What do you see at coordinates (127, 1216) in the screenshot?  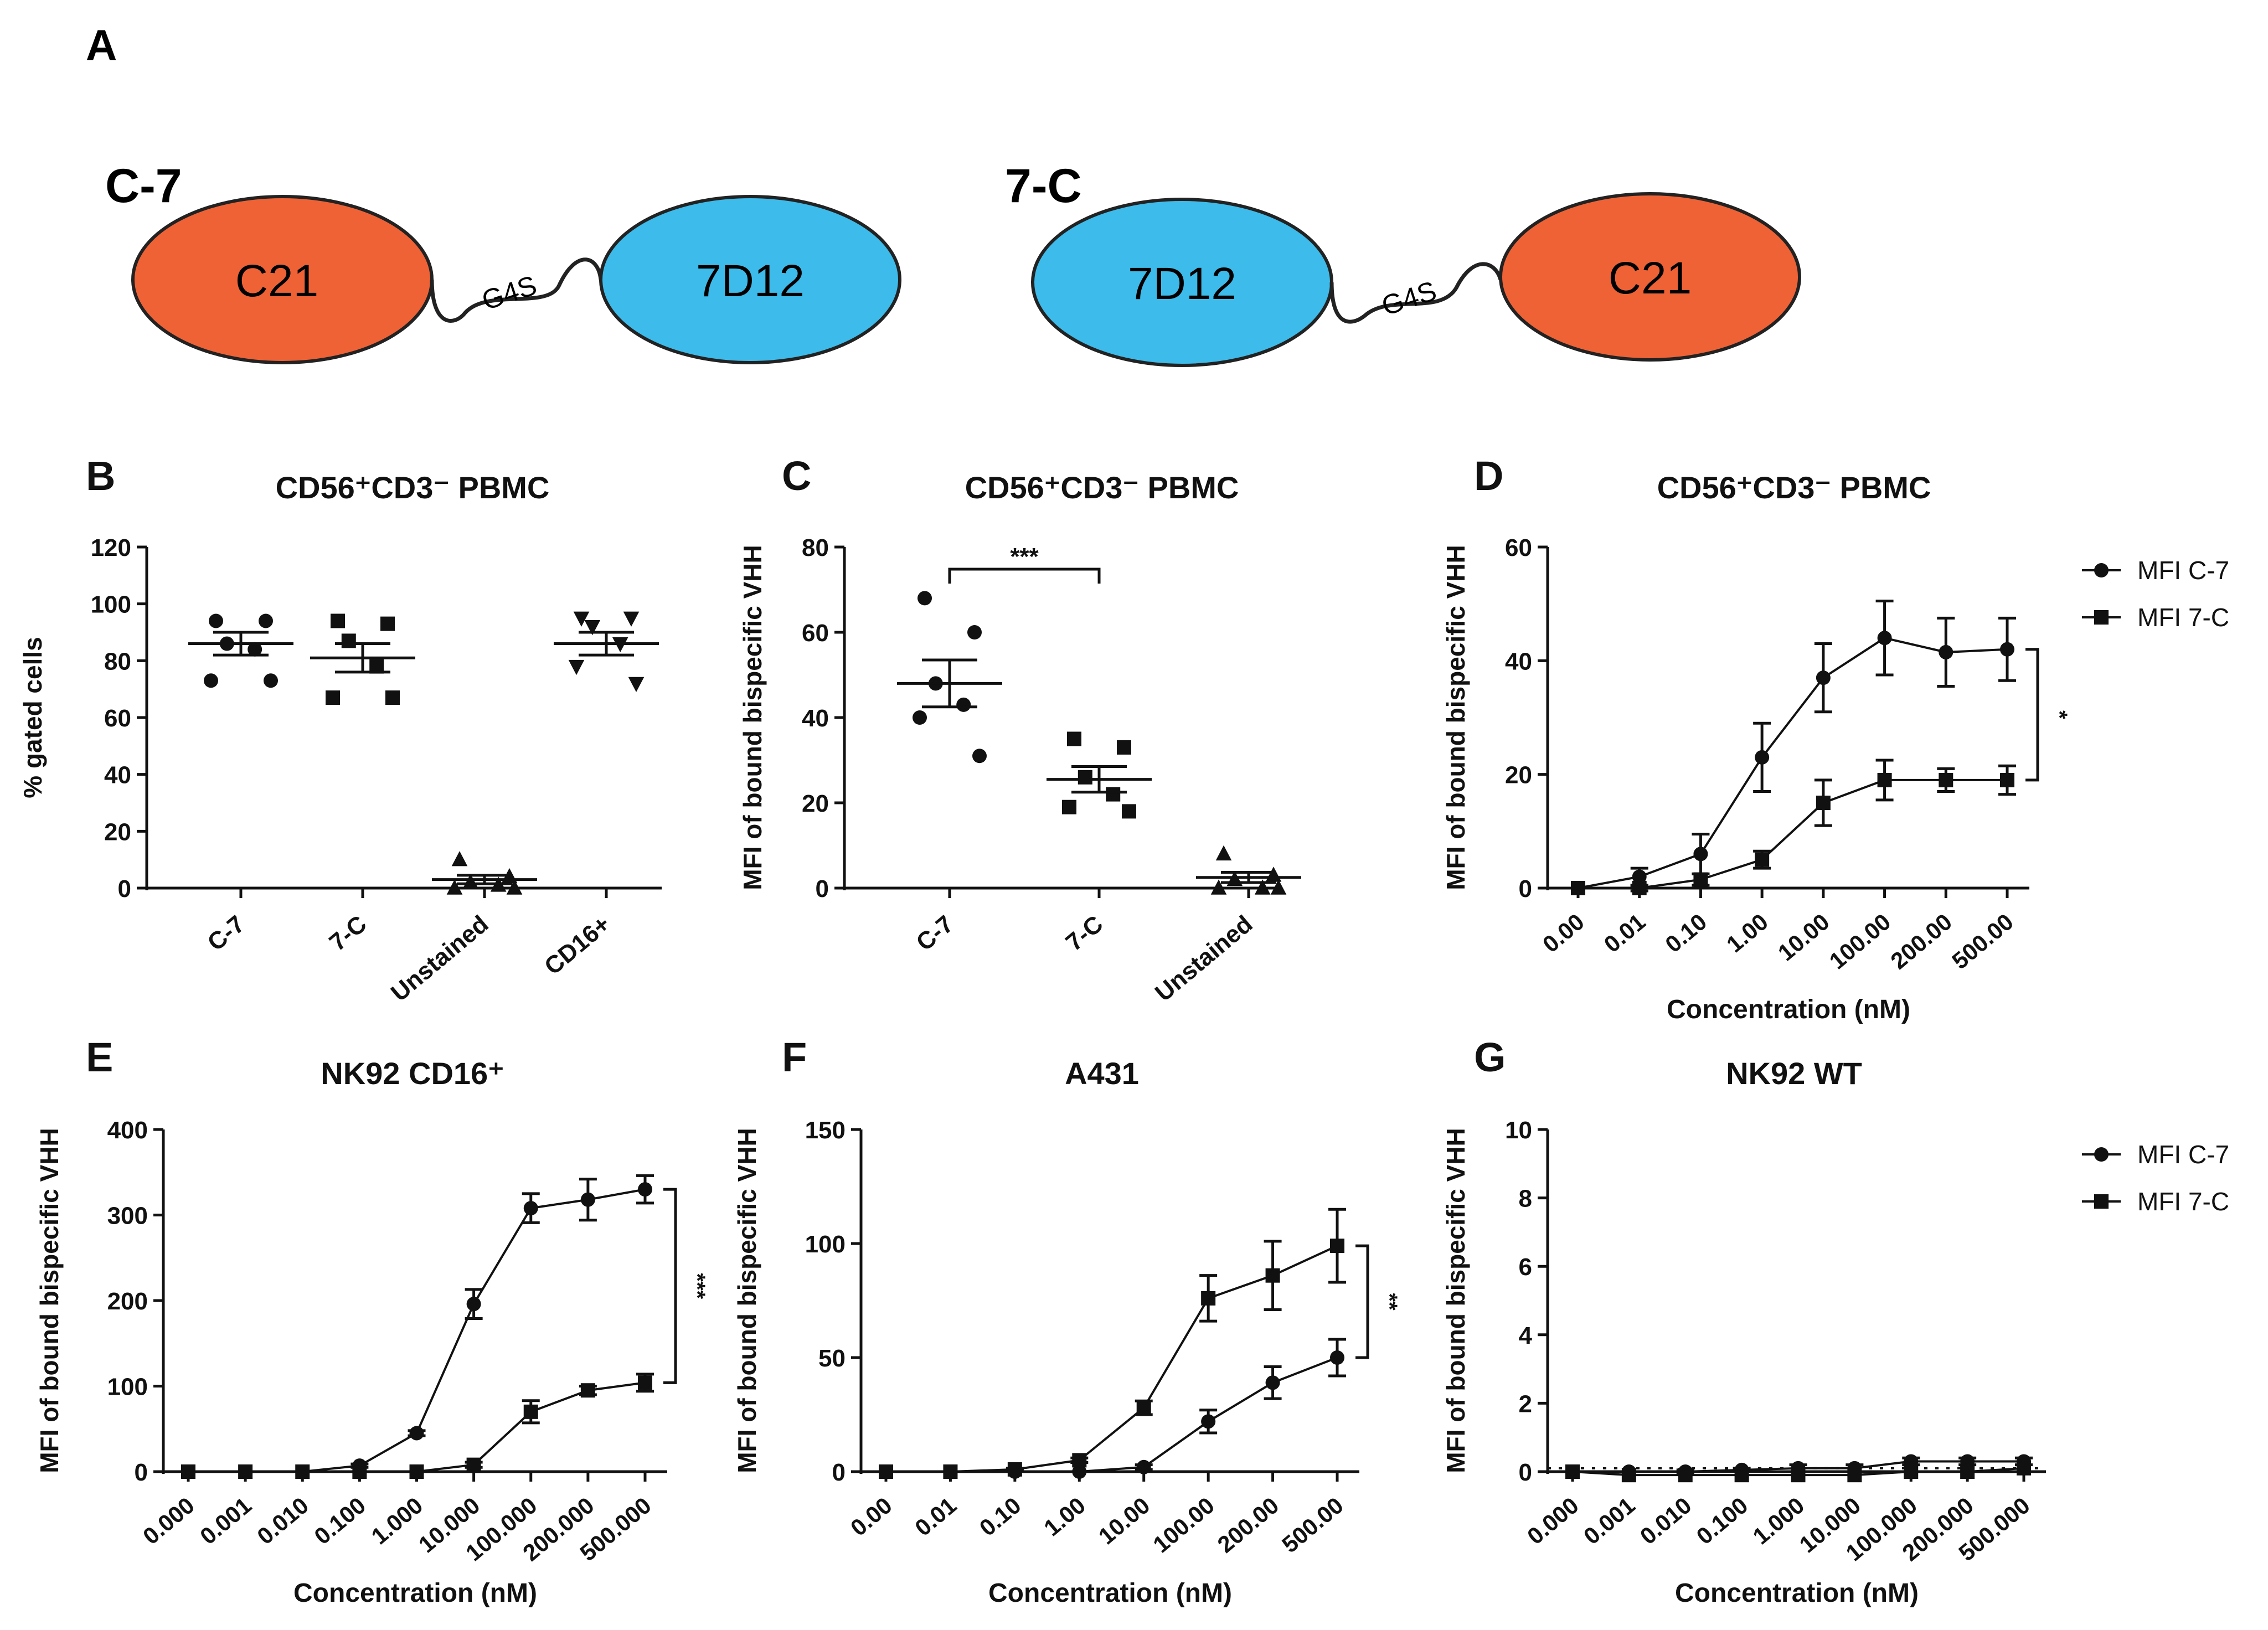 I see `y-tick-label: 300` at bounding box center [127, 1216].